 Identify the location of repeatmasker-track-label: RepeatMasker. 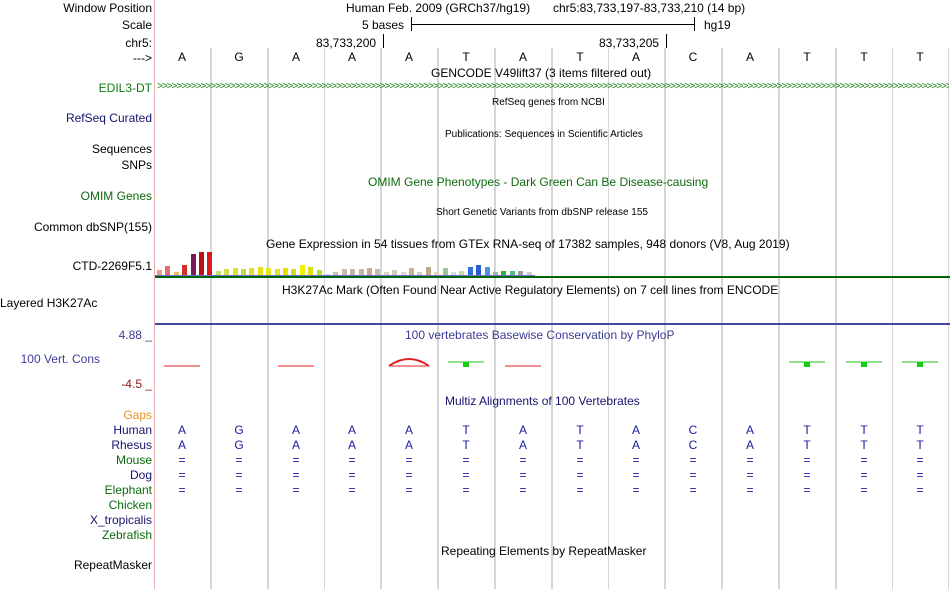
(112, 565).